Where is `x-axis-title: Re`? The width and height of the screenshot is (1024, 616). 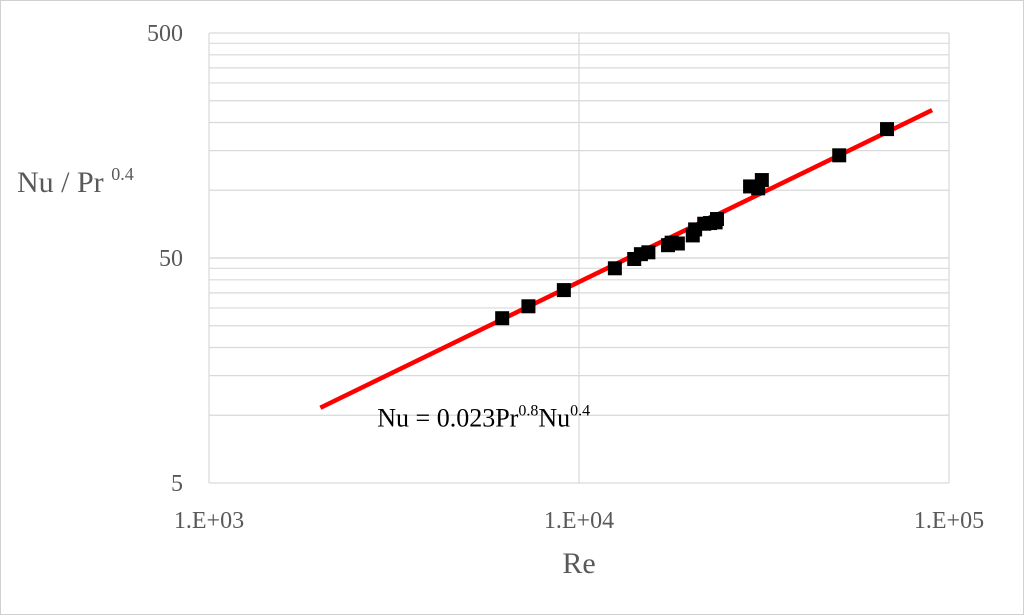 x-axis-title: Re is located at coordinates (578, 563).